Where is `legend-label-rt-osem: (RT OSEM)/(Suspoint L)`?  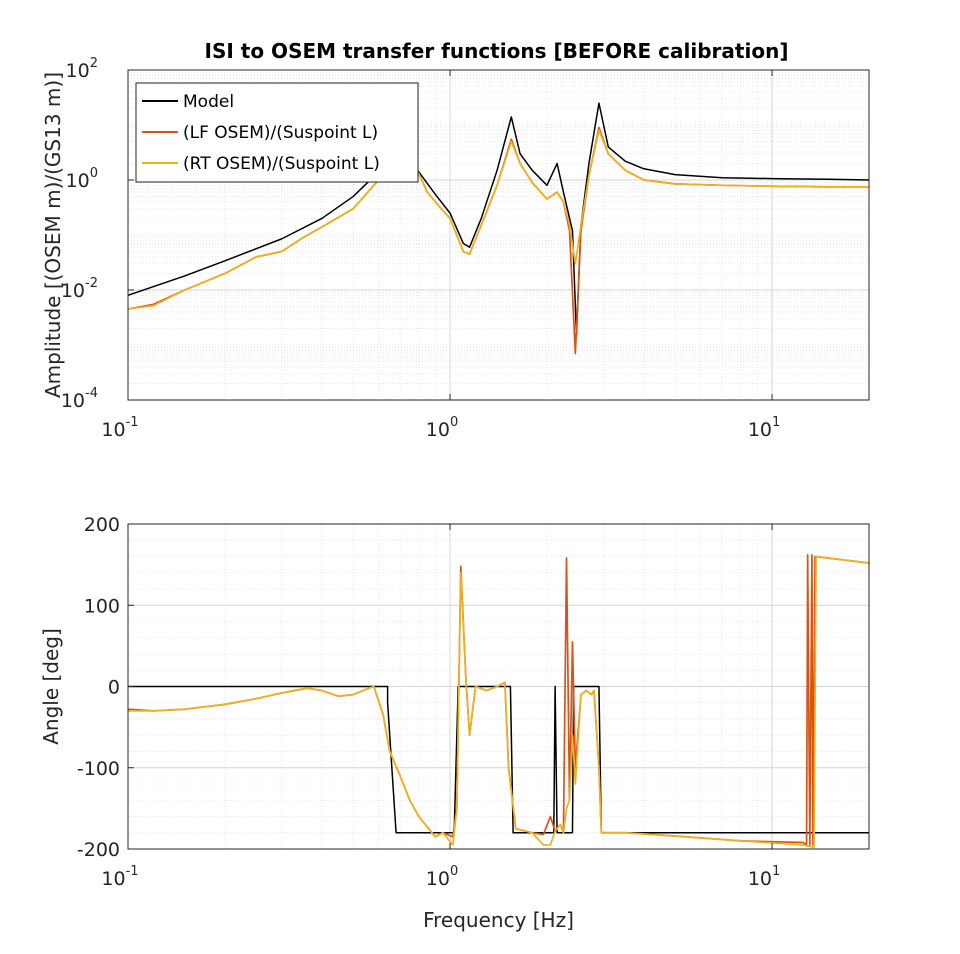
legend-label-rt-osem: (RT OSEM)/(Suspoint L) is located at coordinates (281, 164).